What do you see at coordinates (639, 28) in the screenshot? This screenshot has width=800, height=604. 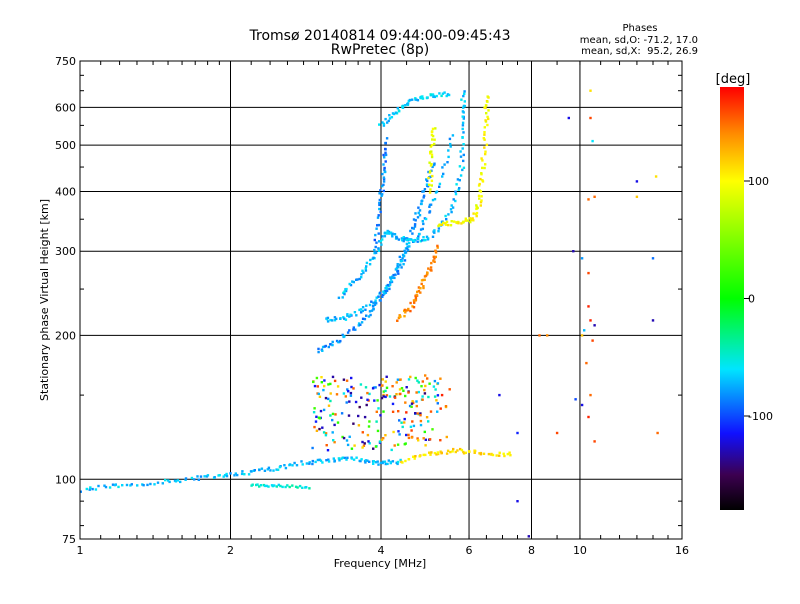 I see `phase-stats-title: Phases` at bounding box center [639, 28].